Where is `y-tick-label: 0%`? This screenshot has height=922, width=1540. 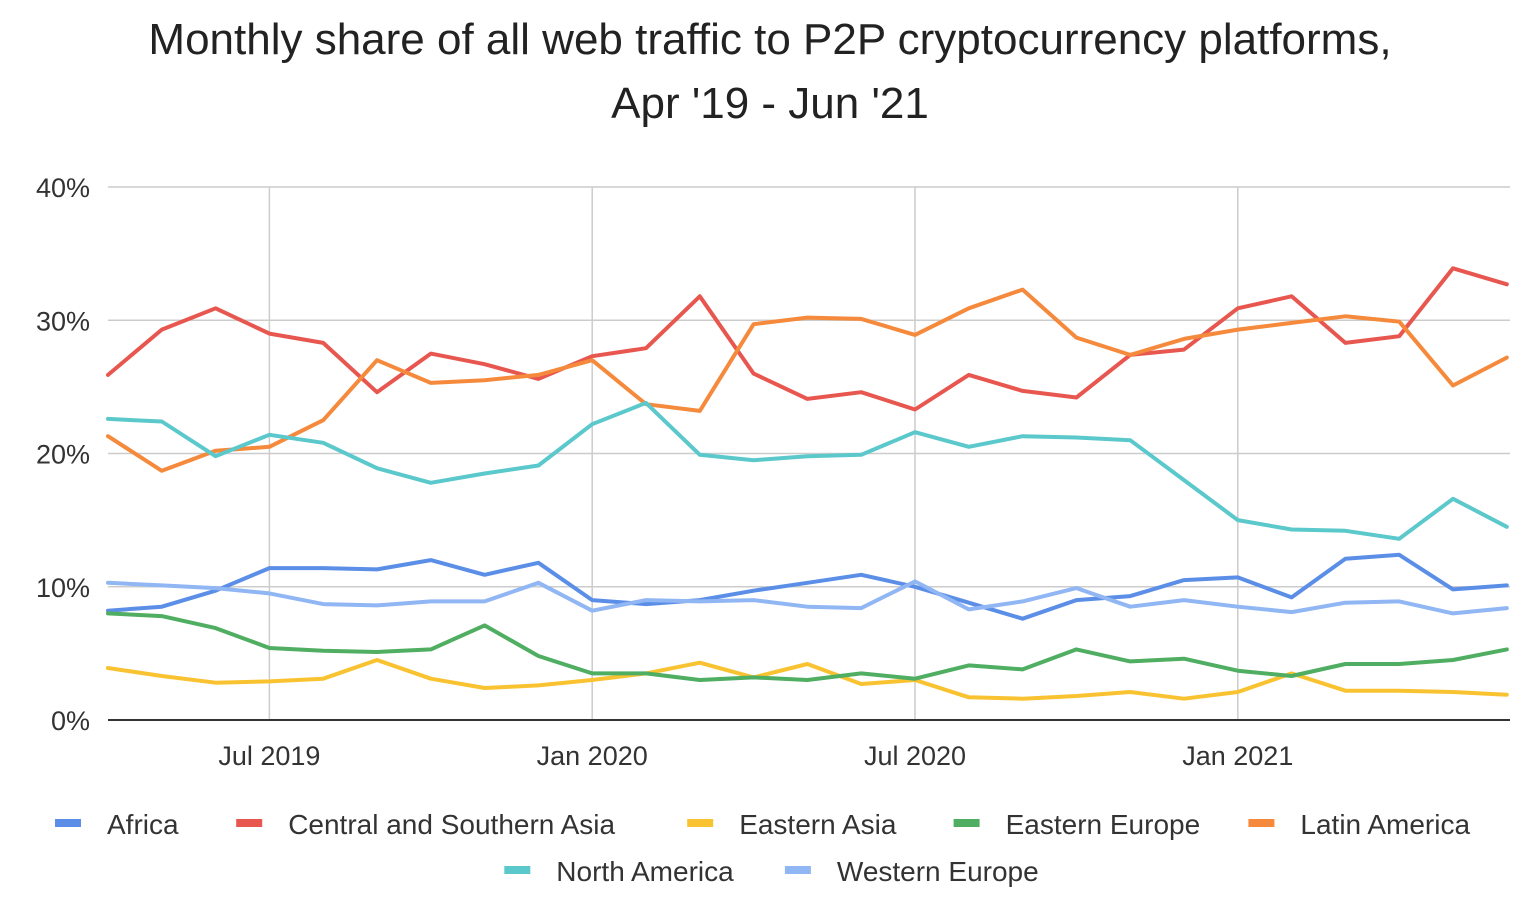 y-tick-label: 0% is located at coordinates (70, 721).